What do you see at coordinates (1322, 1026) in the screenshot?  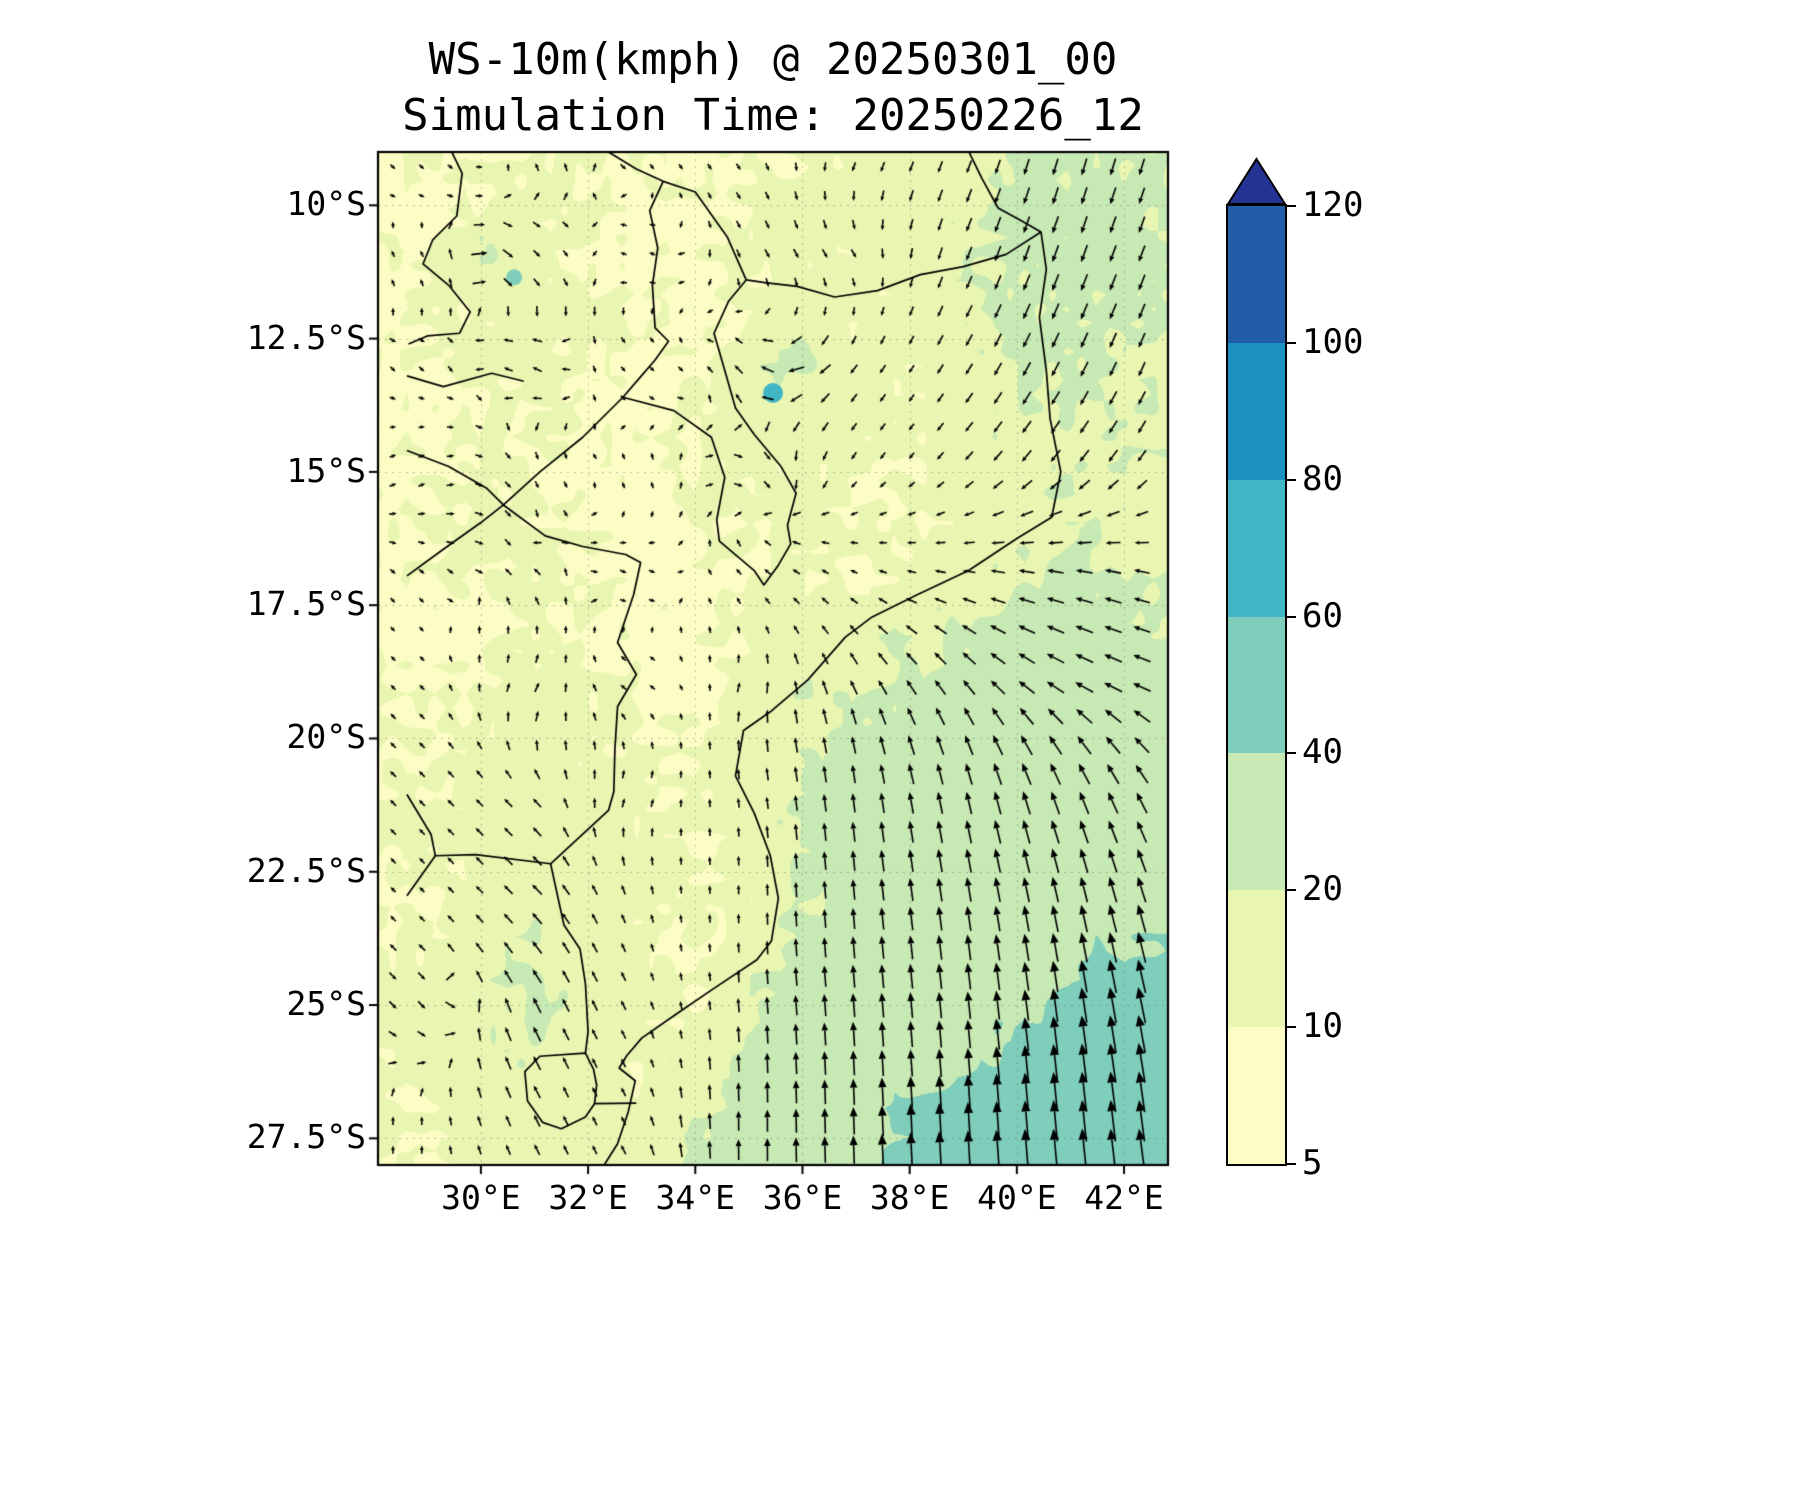 I see `colorbar-tick-label: 10` at bounding box center [1322, 1026].